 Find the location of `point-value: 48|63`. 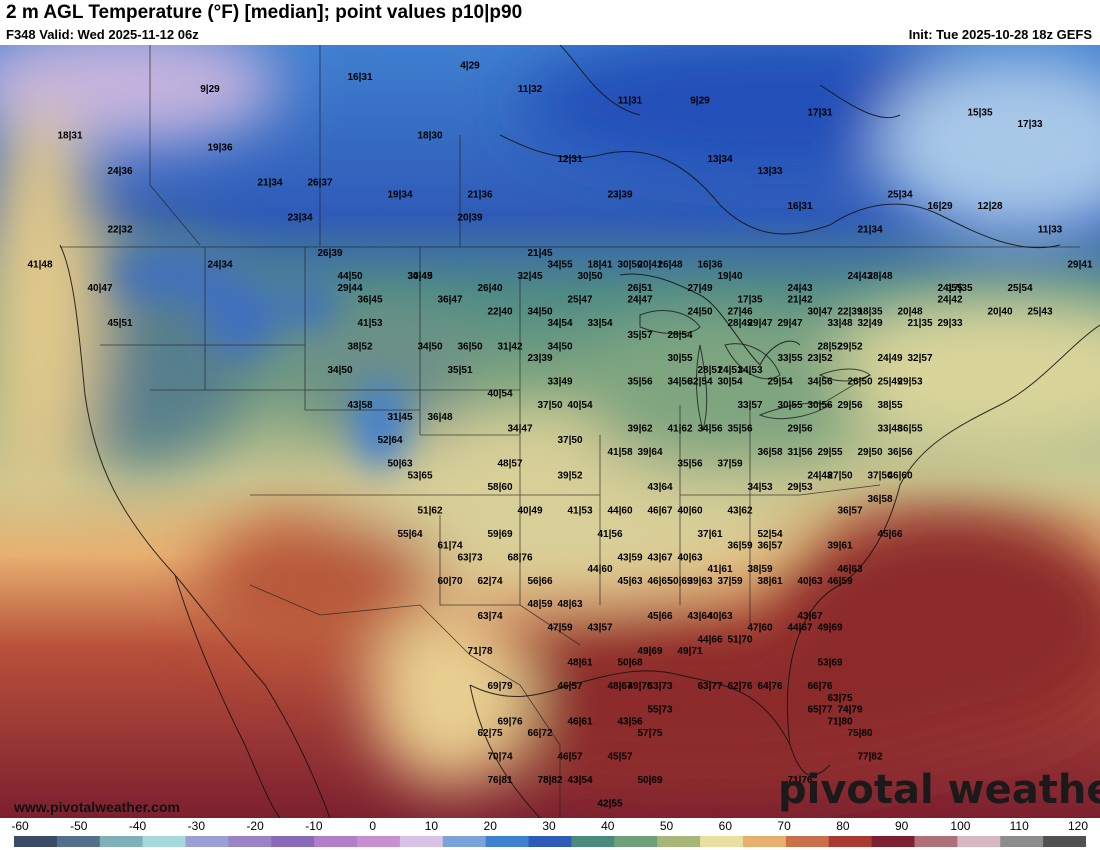

point-value: 48|63 is located at coordinates (569, 604).